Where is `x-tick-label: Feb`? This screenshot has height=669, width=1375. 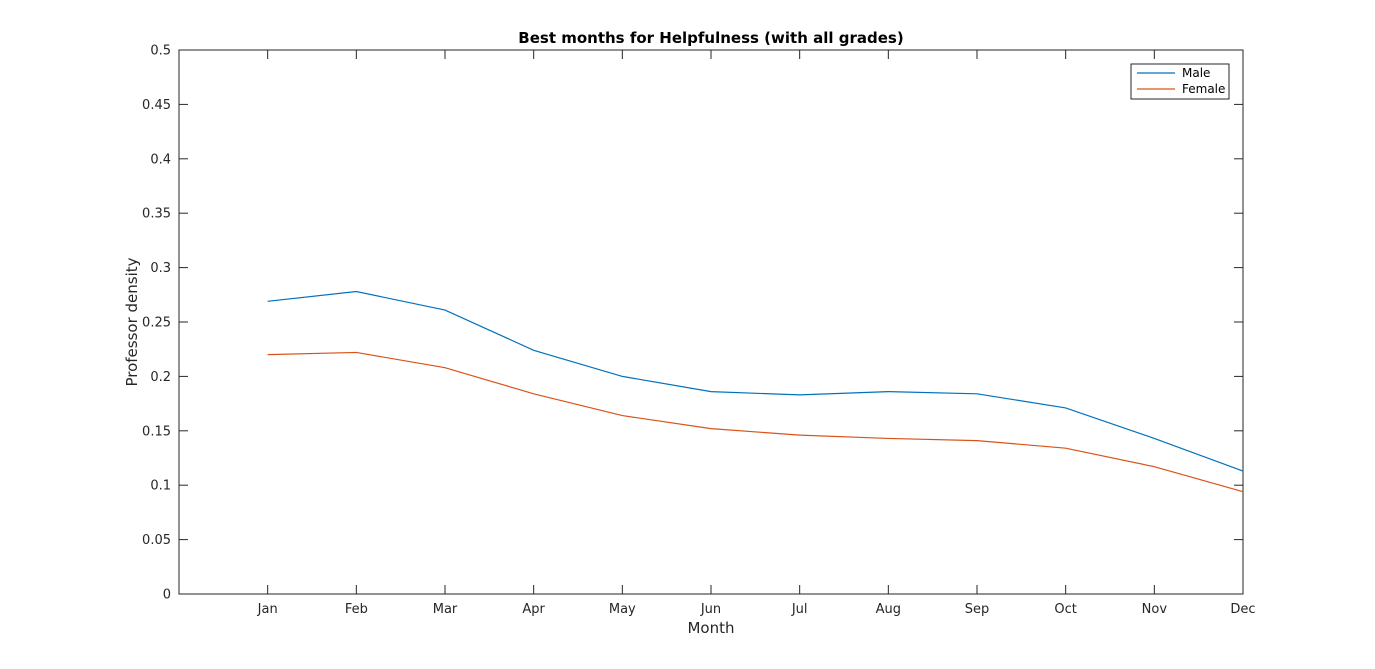 x-tick-label: Feb is located at coordinates (356, 609).